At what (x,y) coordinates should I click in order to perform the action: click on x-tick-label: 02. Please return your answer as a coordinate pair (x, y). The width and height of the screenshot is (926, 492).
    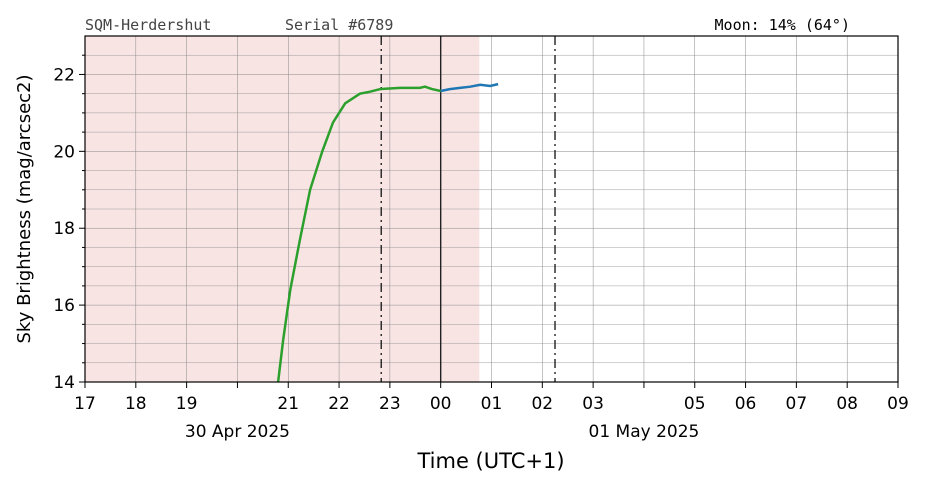
    Looking at the image, I should click on (542, 404).